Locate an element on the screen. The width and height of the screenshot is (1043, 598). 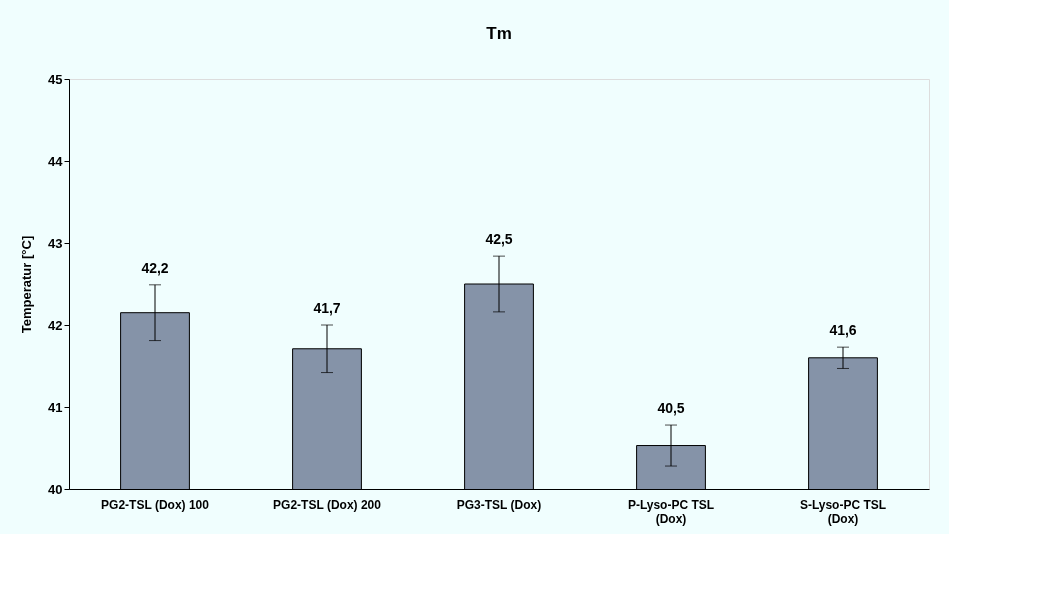
data-label: 41,7 is located at coordinates (327, 308).